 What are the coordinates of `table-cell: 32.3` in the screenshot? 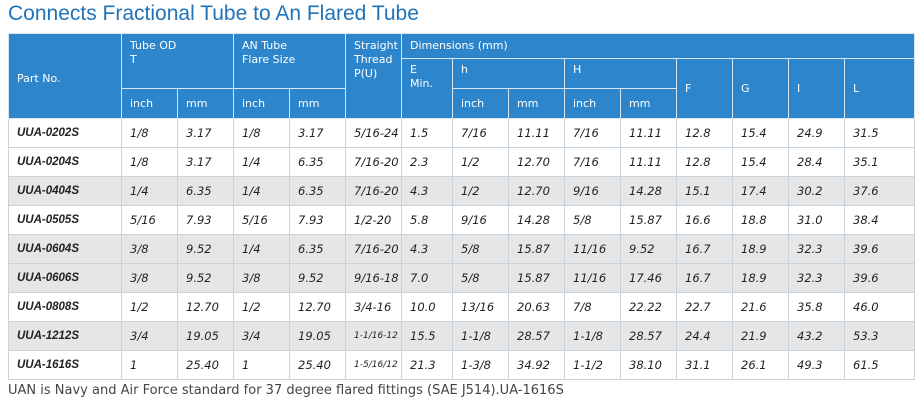 It's located at (816, 278).